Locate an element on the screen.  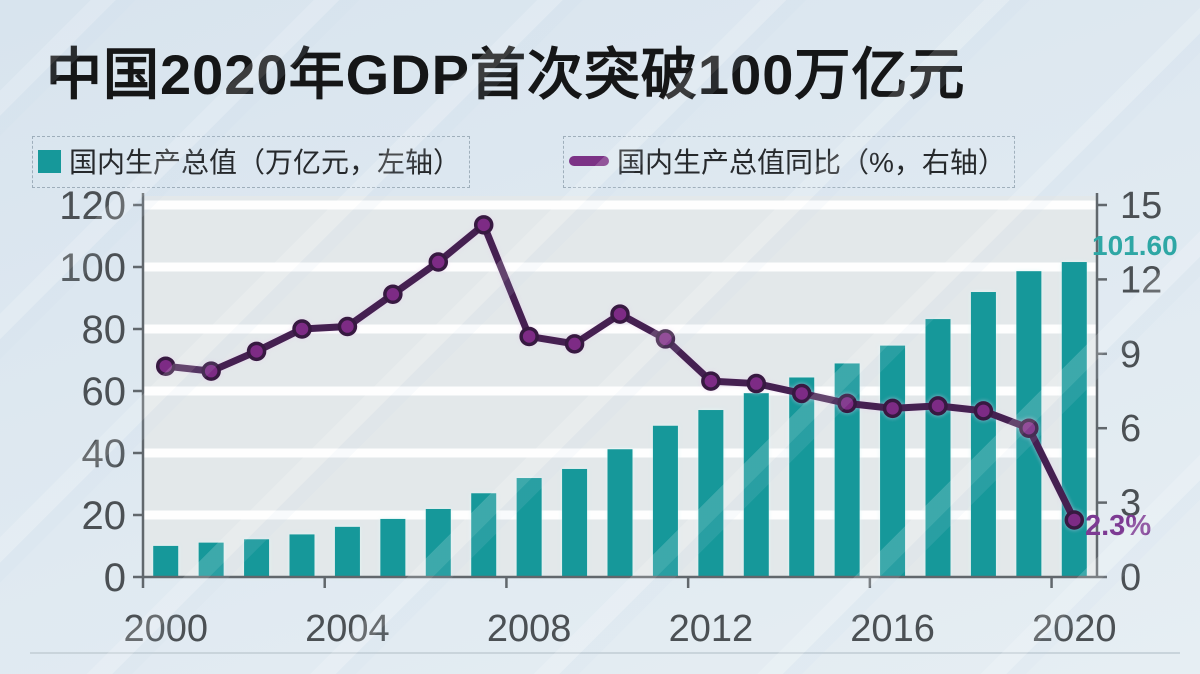
bar-2004 is located at coordinates (347, 551).